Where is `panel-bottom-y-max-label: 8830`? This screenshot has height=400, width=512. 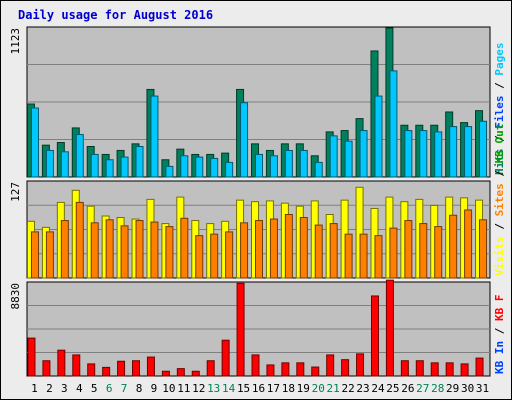
panel-bottom-y-max-label: 8830 is located at coordinates (15, 296).